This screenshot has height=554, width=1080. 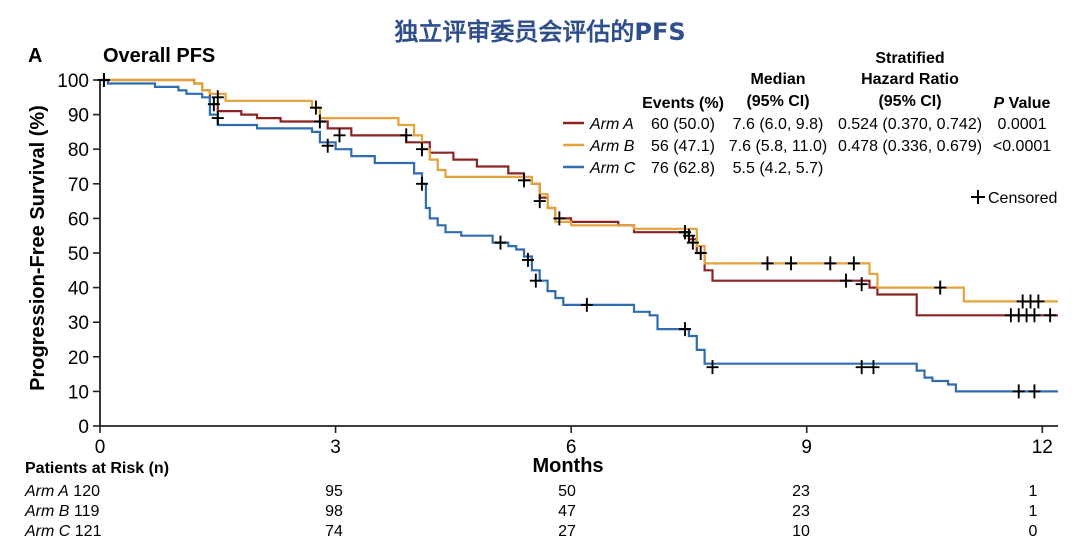 What do you see at coordinates (100, 447) in the screenshot?
I see `x-tick-label: 0` at bounding box center [100, 447].